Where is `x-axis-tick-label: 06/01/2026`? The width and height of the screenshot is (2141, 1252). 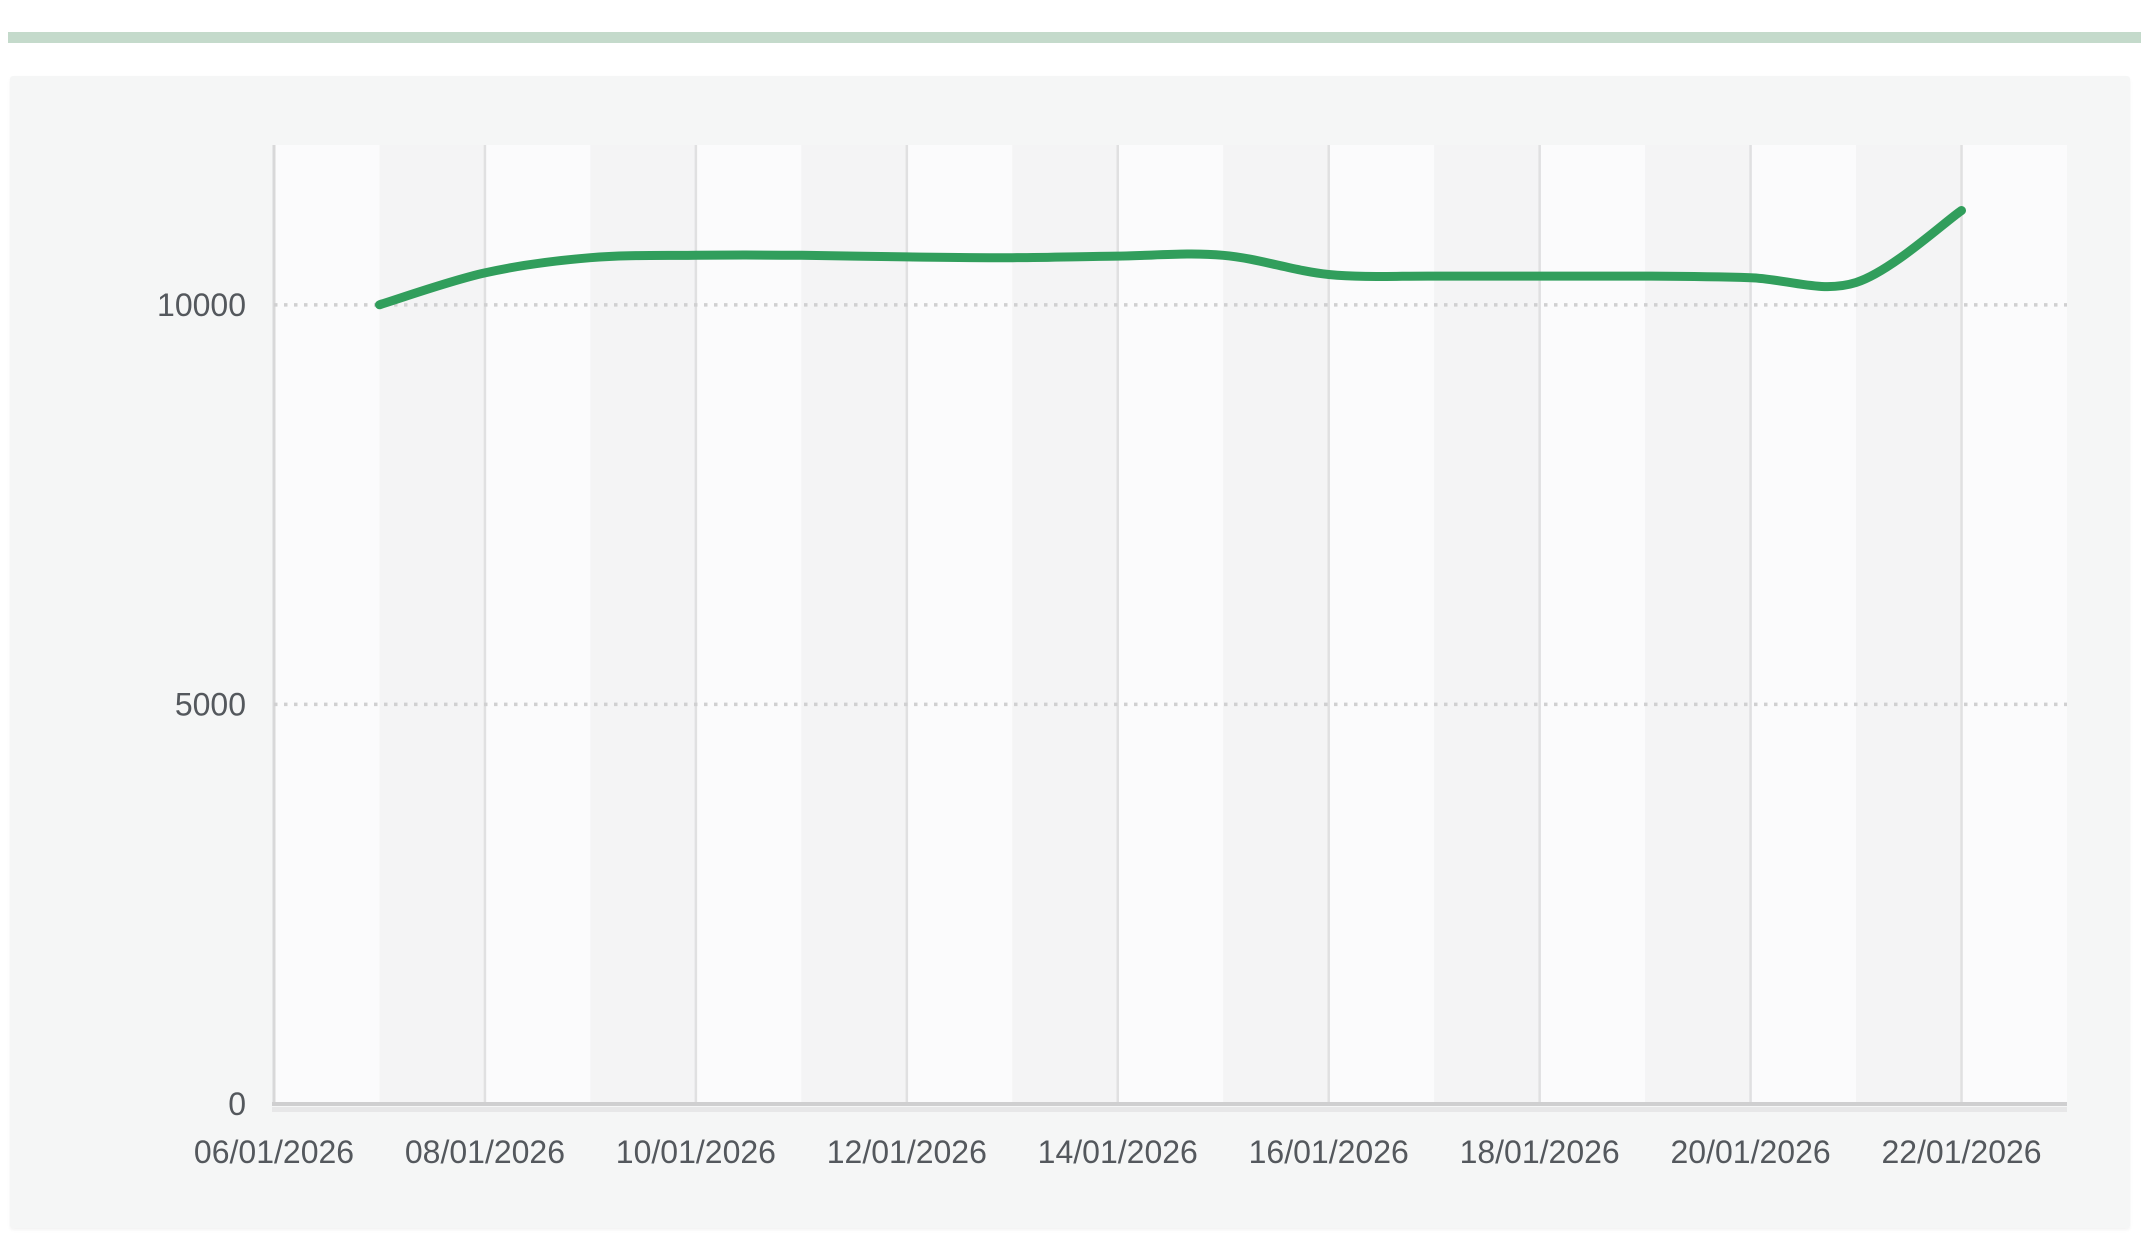
x-axis-tick-label: 06/01/2026 is located at coordinates (274, 1152).